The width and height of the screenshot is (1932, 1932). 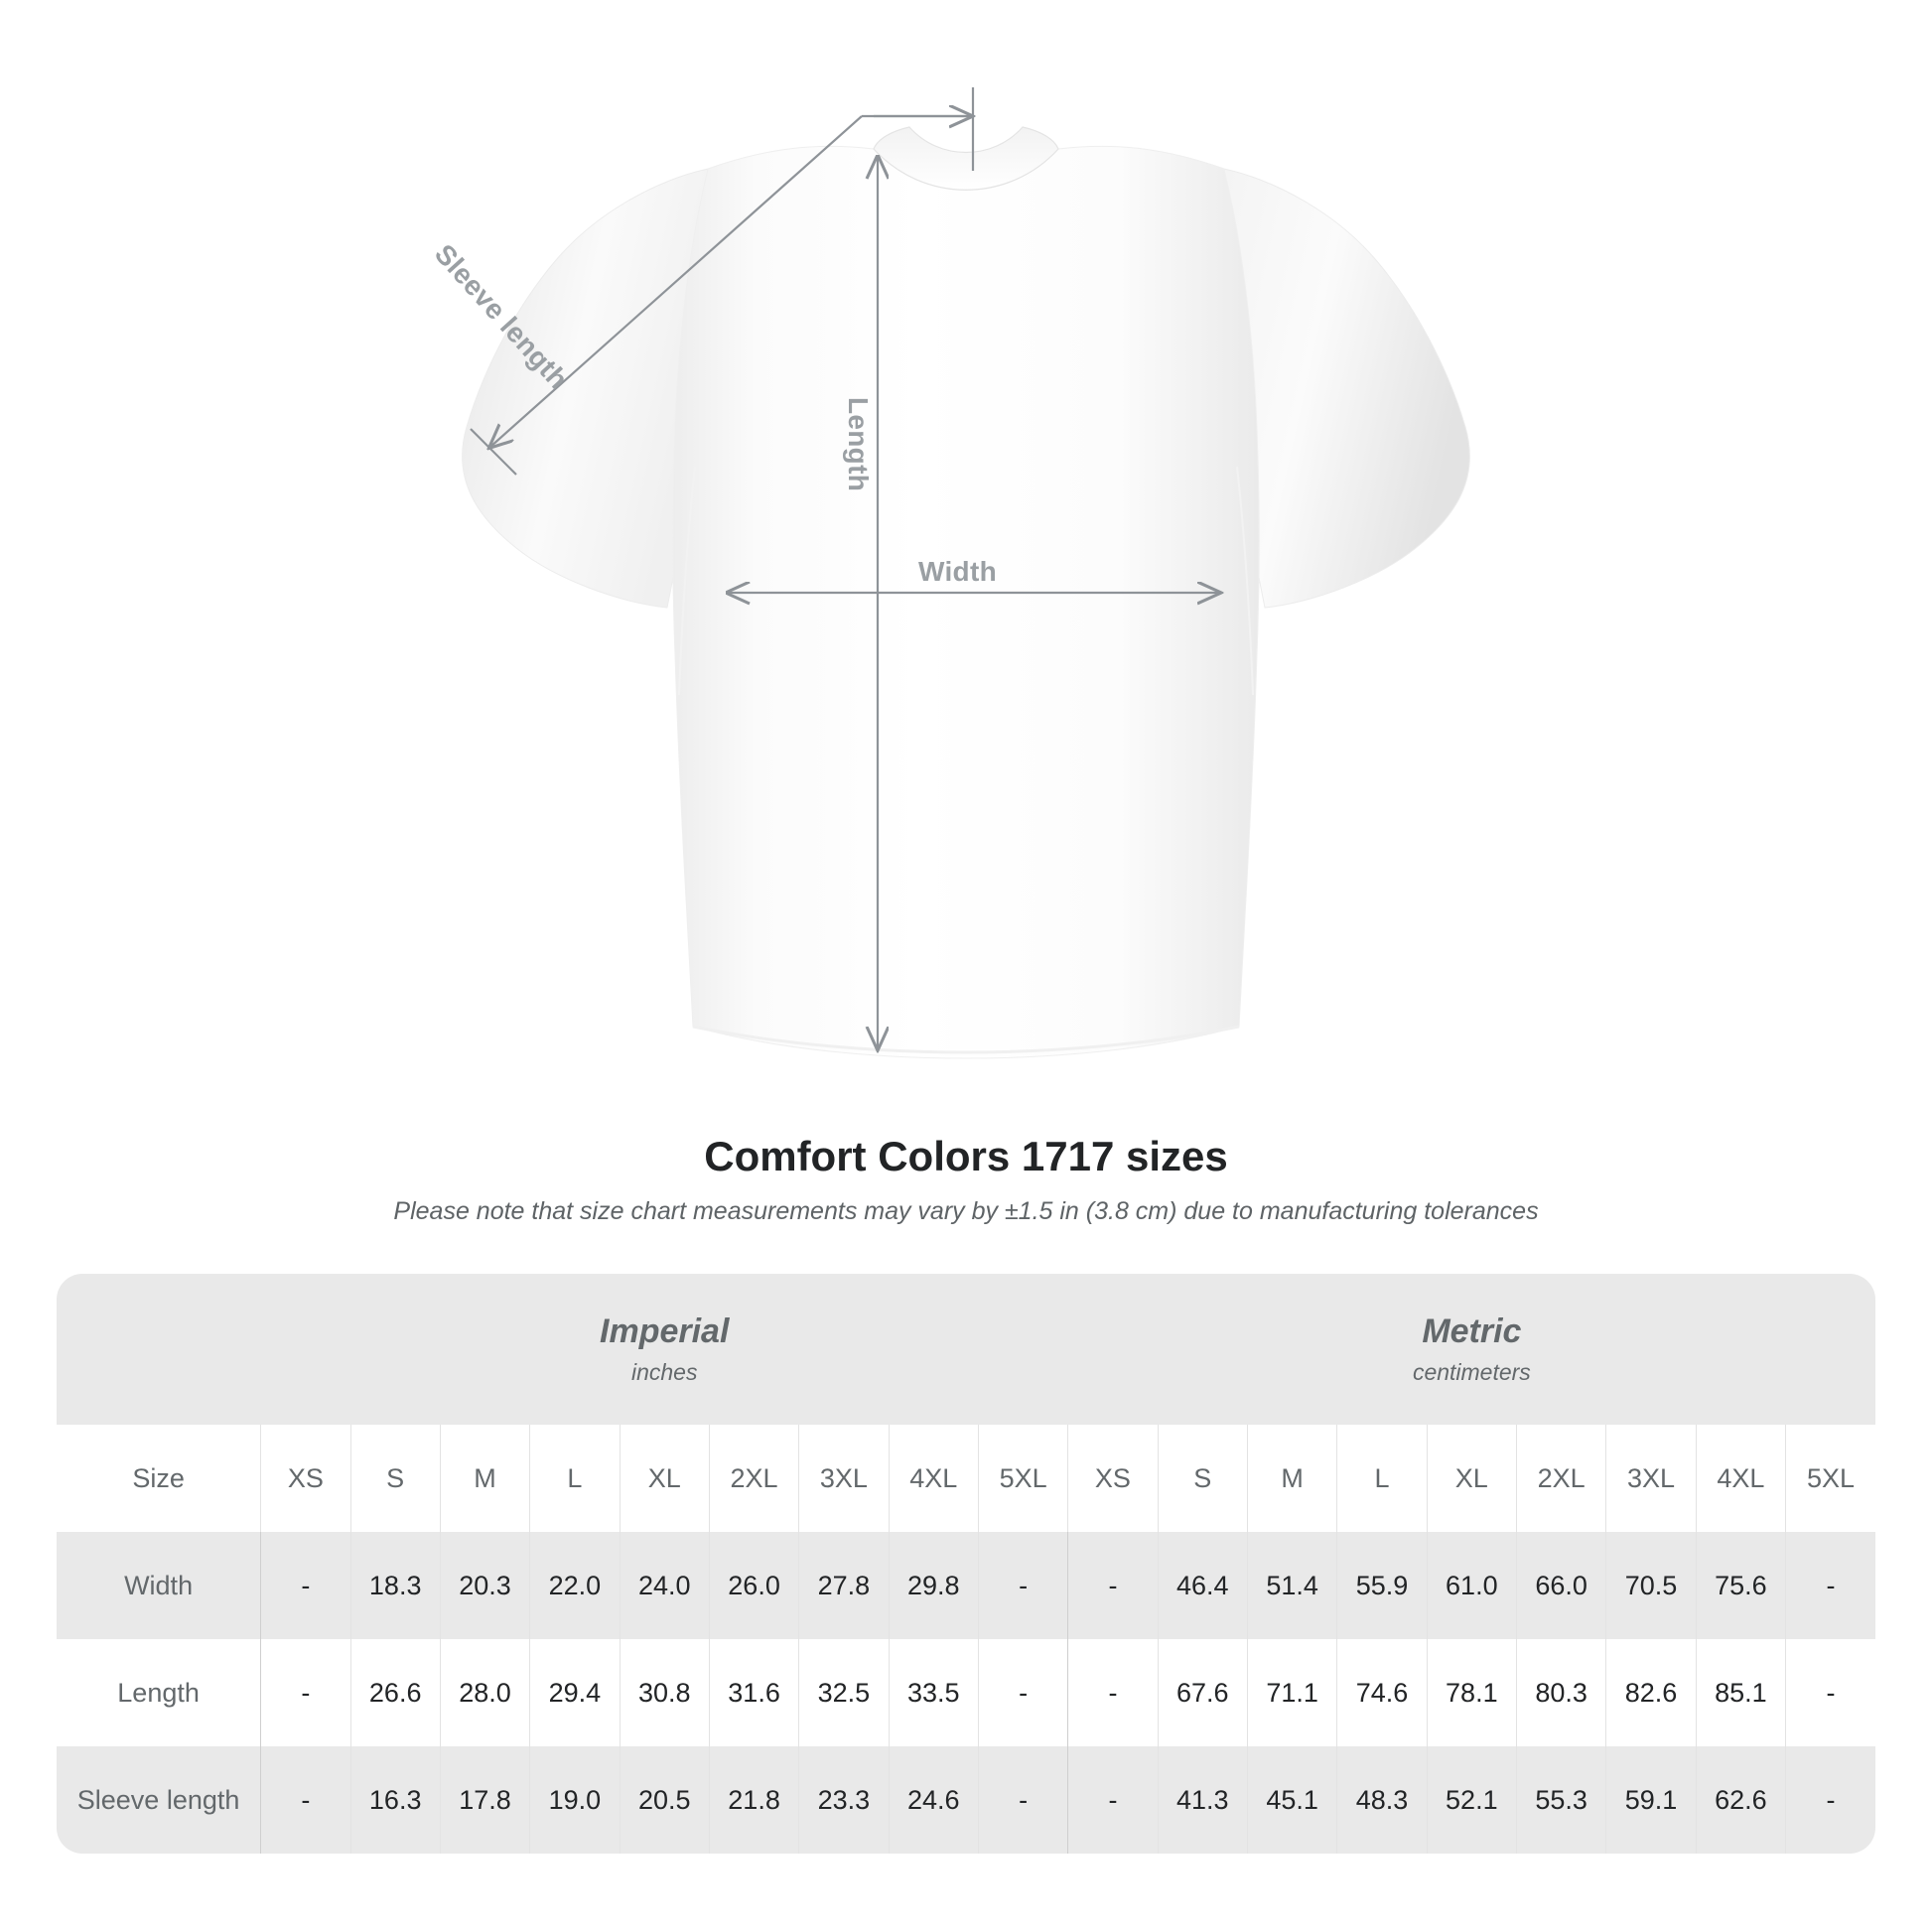 What do you see at coordinates (1347, 389) in the screenshot?
I see `right-sleeve` at bounding box center [1347, 389].